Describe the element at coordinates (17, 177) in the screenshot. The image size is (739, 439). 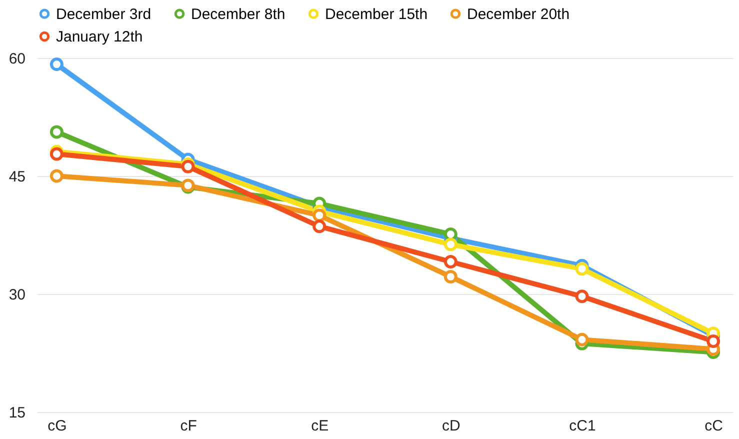
I see `y-tick-label: 45` at that location.